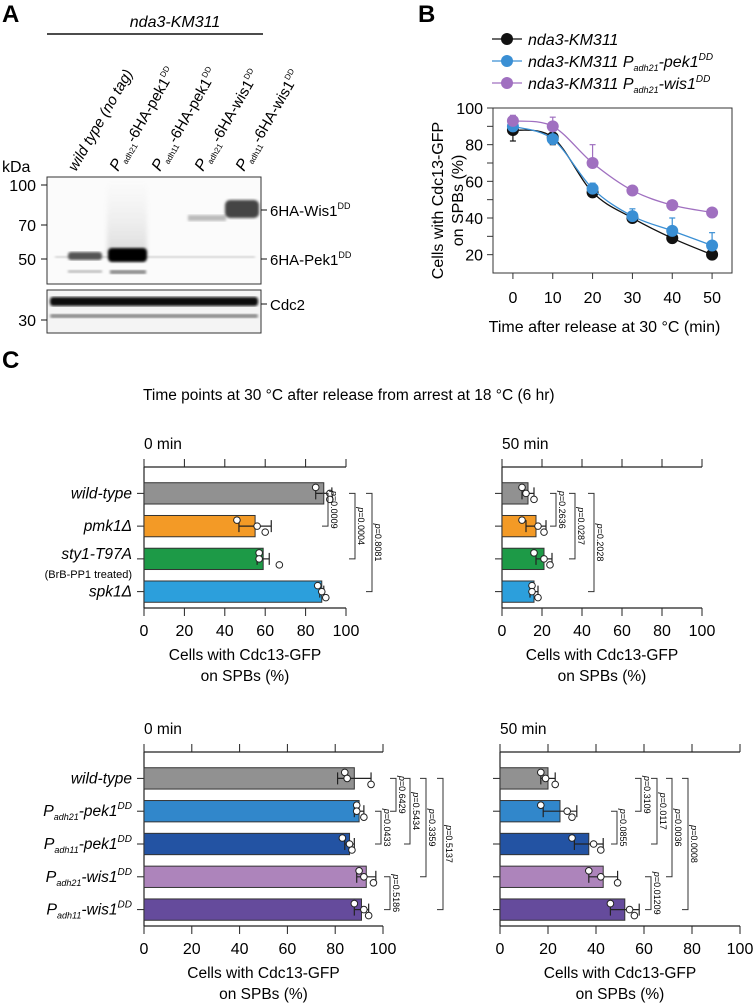 This screenshot has width=755, height=1003. Describe the element at coordinates (69, 916) in the screenshot. I see `category-sub: adh11` at that location.